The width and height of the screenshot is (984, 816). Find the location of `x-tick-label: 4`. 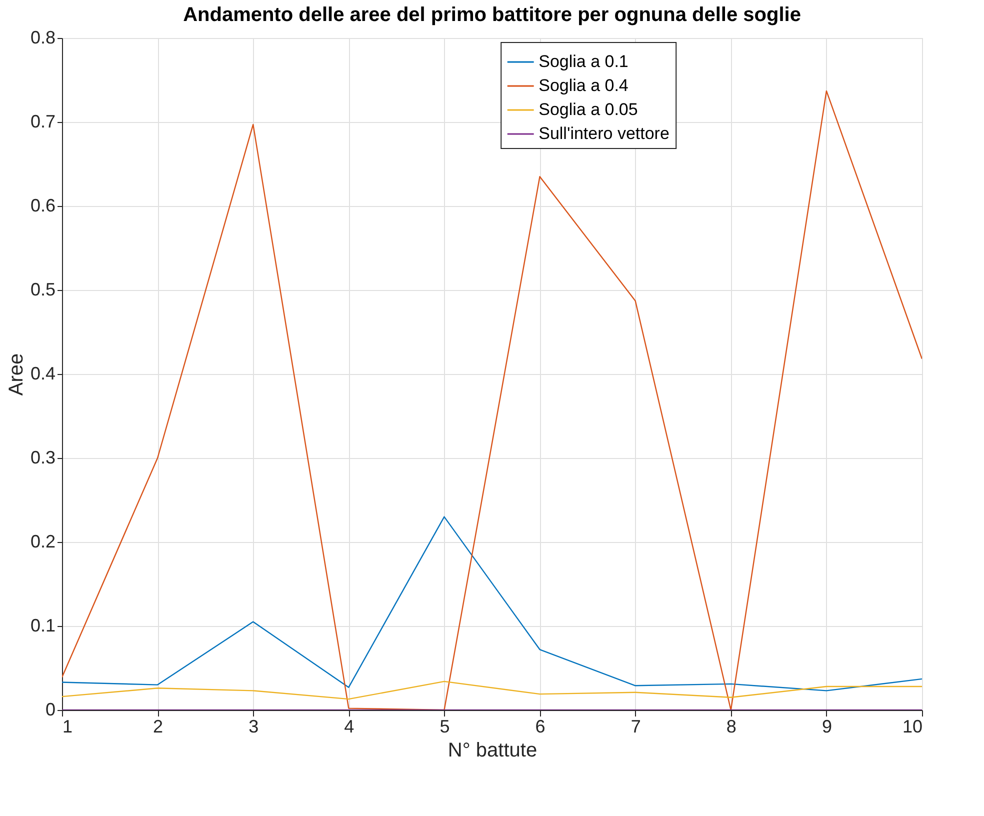

x-tick-label: 4 is located at coordinates (349, 726).